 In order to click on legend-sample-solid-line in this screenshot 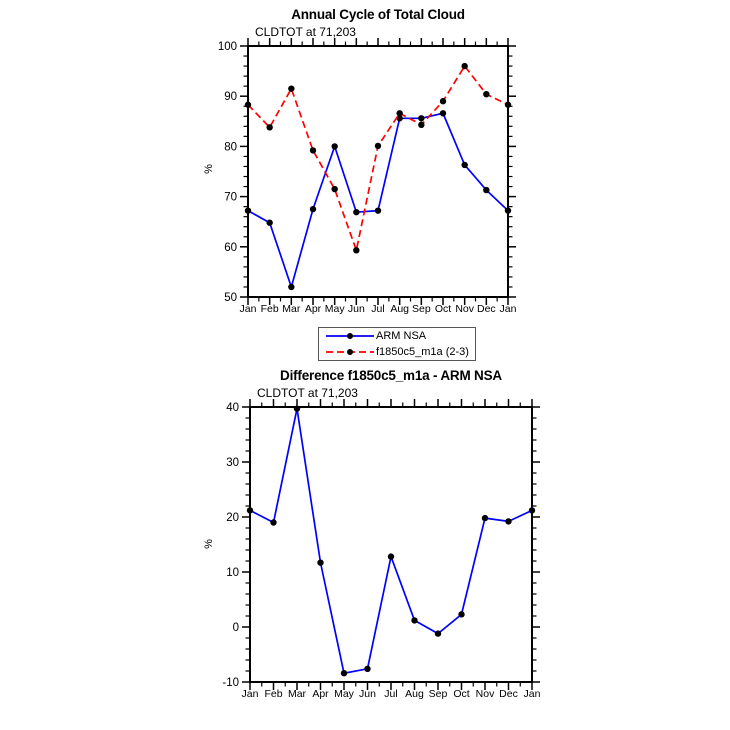, I will do `click(350, 336)`.